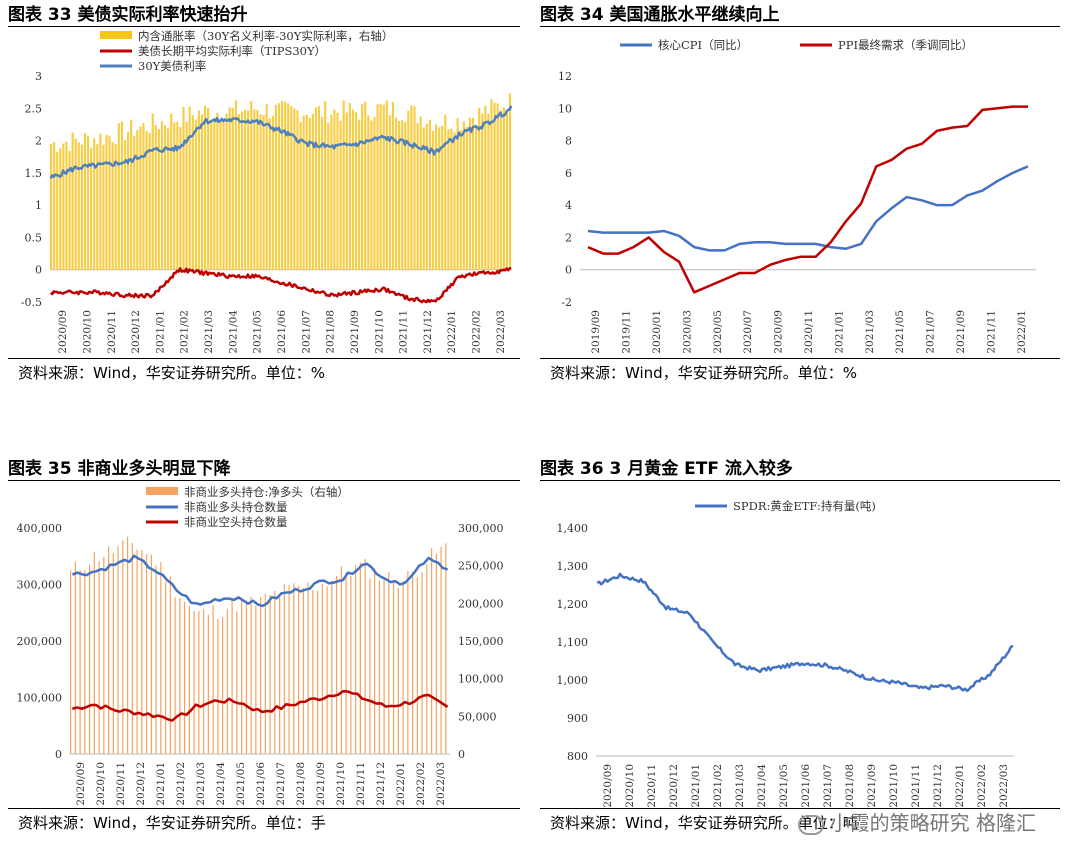  What do you see at coordinates (171, 373) in the screenshot?
I see `chart-source: 资料来源：Wind，华安证券研究所。单位：%` at bounding box center [171, 373].